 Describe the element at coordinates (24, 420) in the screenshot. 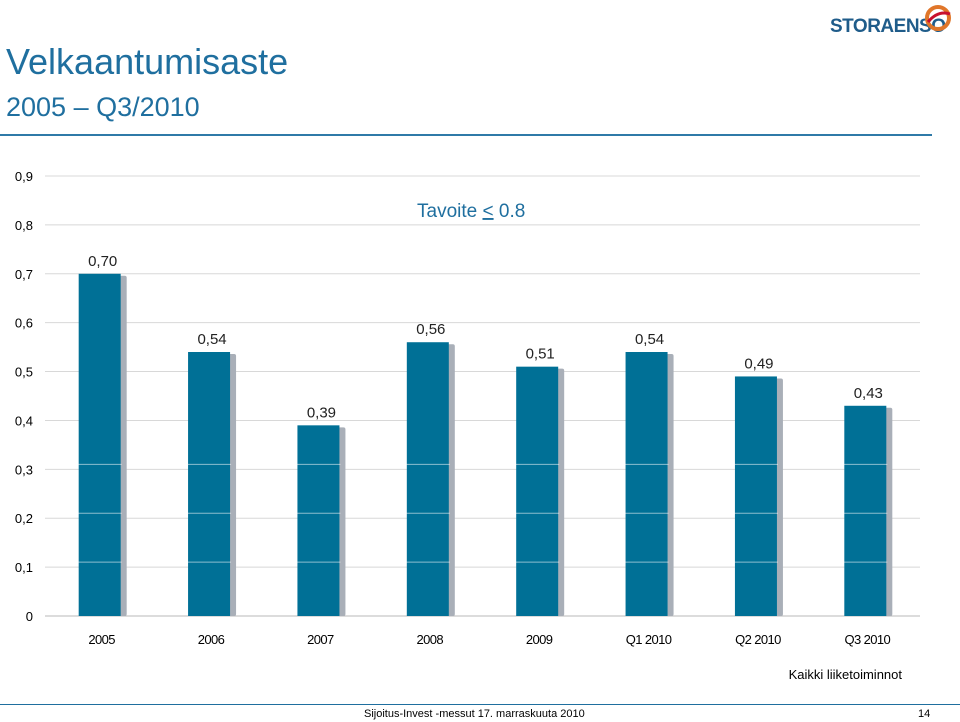

I see `y-tick-label: 0,4` at that location.